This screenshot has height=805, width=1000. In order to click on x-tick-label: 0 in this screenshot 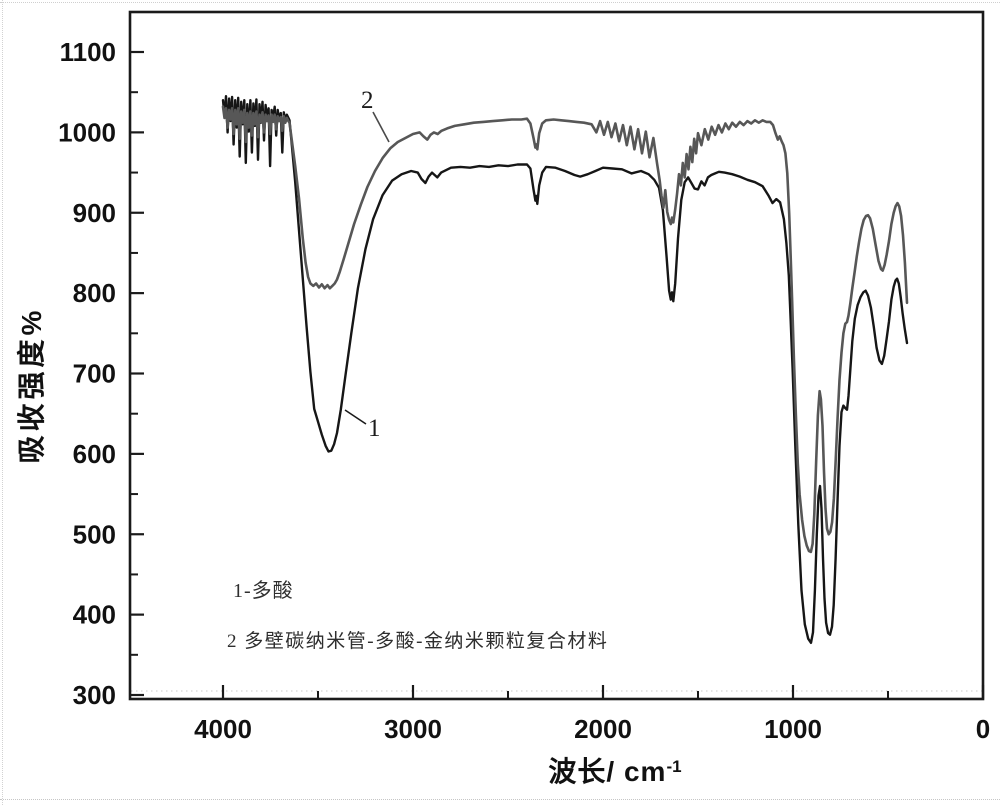, I will do `click(983, 729)`.